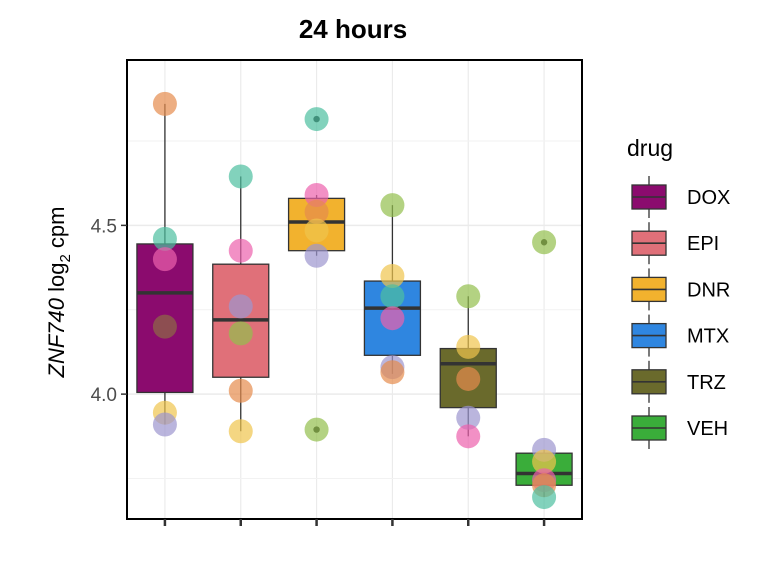 This screenshot has width=768, height=576. Describe the element at coordinates (708, 198) in the screenshot. I see `legend-label-dox: DOX` at that location.